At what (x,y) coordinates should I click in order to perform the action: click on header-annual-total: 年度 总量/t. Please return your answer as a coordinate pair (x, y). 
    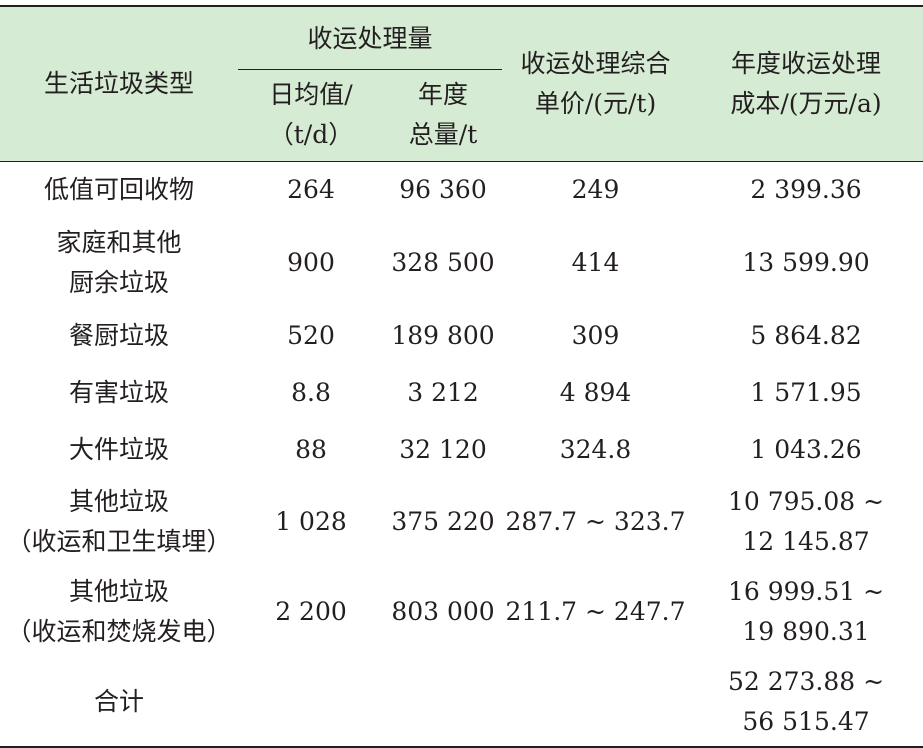
    Looking at the image, I should click on (443, 115).